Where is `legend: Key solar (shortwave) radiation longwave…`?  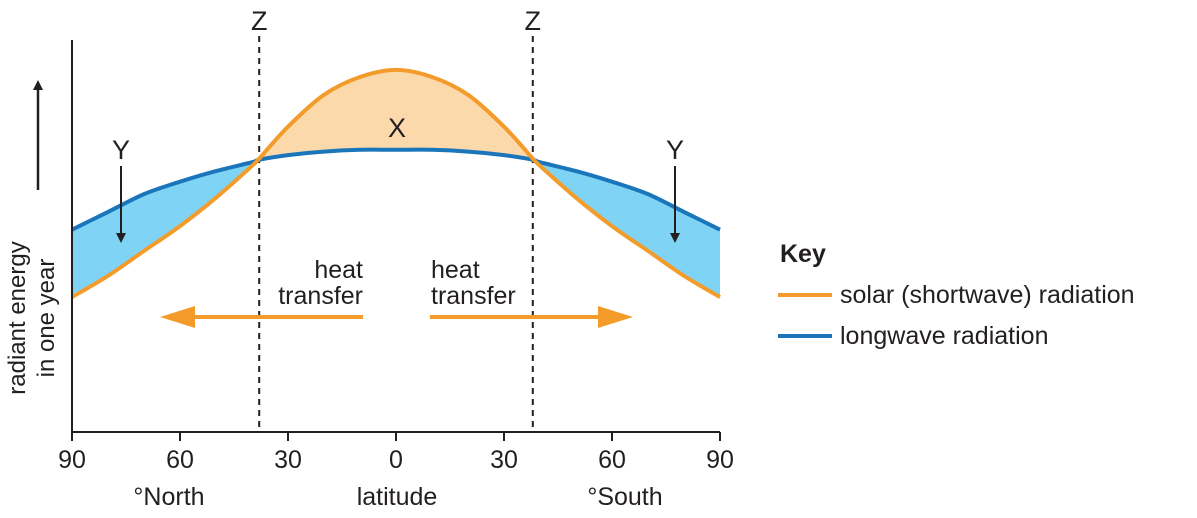
legend: Key solar (shortwave) radiation longwave… is located at coordinates (956, 295).